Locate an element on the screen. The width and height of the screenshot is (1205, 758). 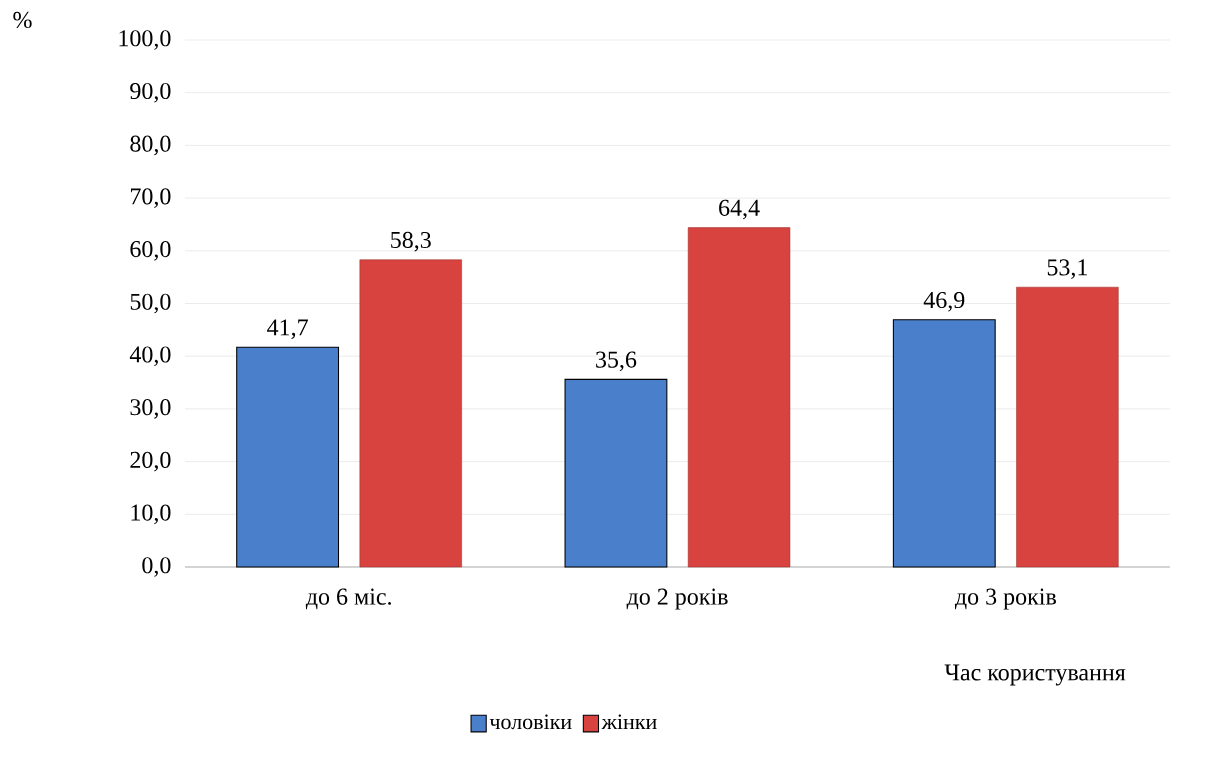
data-label: 53,1 is located at coordinates (1067, 269).